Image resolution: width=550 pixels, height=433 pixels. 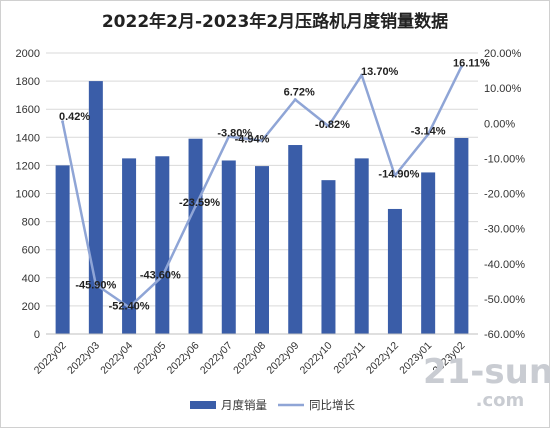 I want to click on right-tick-label: -10.00%, so click(x=504, y=159).